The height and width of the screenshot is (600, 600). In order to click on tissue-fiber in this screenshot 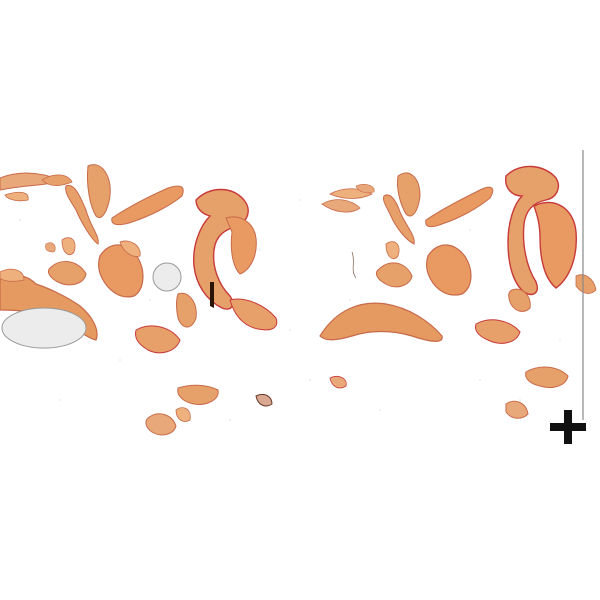, I will do `click(354, 265)`.